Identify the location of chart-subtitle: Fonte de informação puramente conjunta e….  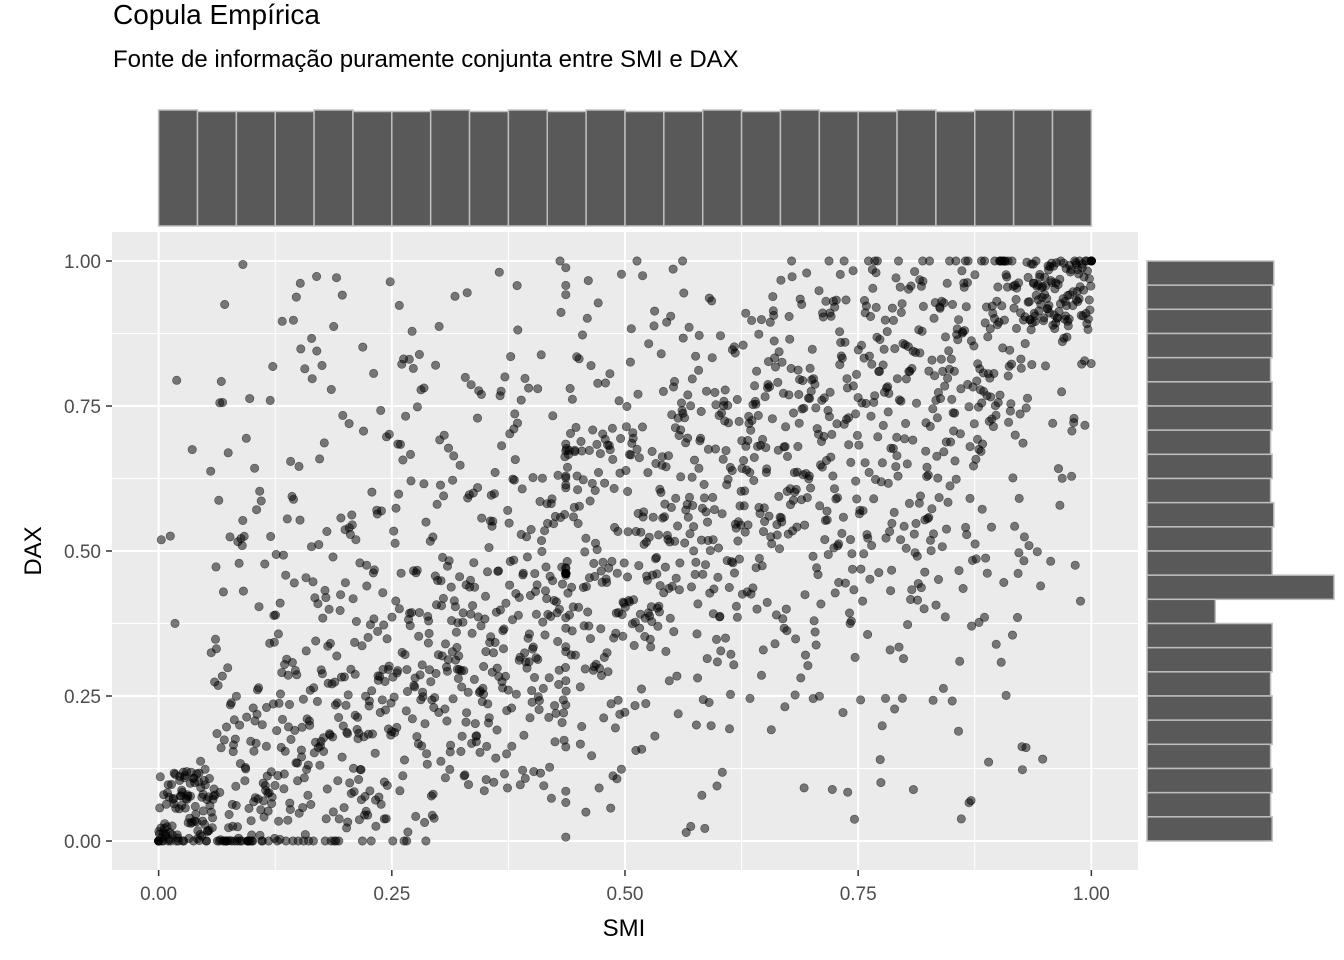
(426, 59).